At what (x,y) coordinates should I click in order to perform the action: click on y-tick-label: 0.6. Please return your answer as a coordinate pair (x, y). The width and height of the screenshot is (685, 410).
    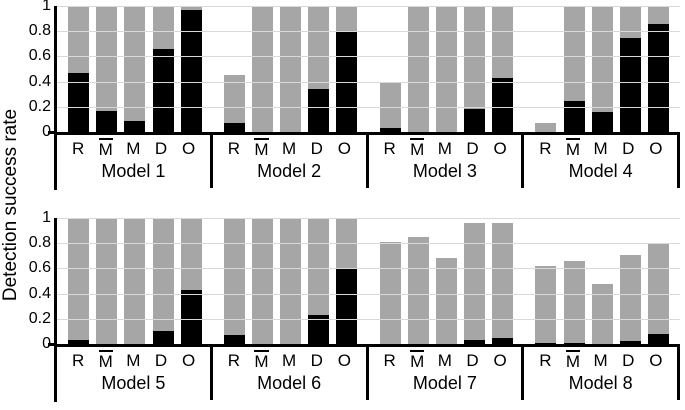
    Looking at the image, I should click on (39, 268).